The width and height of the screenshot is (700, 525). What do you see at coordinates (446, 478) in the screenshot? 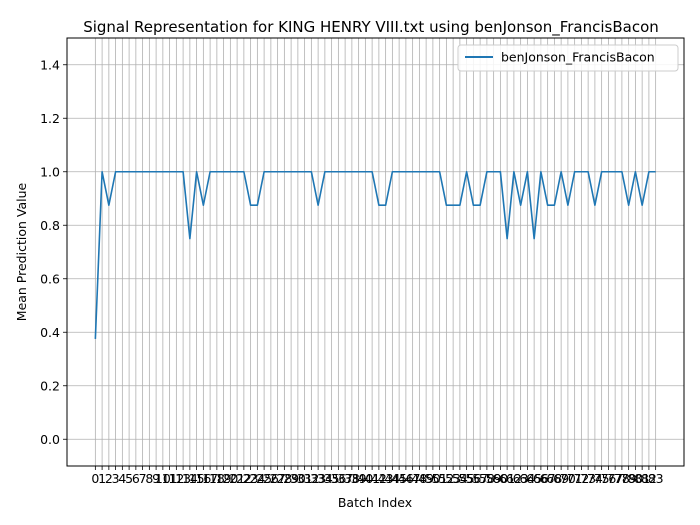
I see `x-tick-label: 52` at bounding box center [446, 478].